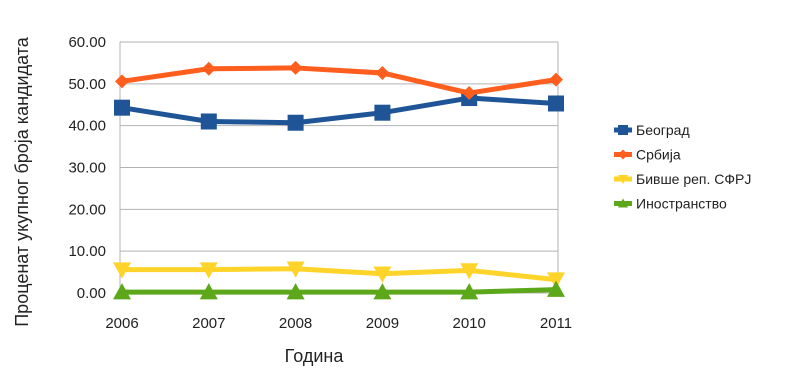 The width and height of the screenshot is (793, 369). I want to click on legend-item: Београд, so click(652, 130).